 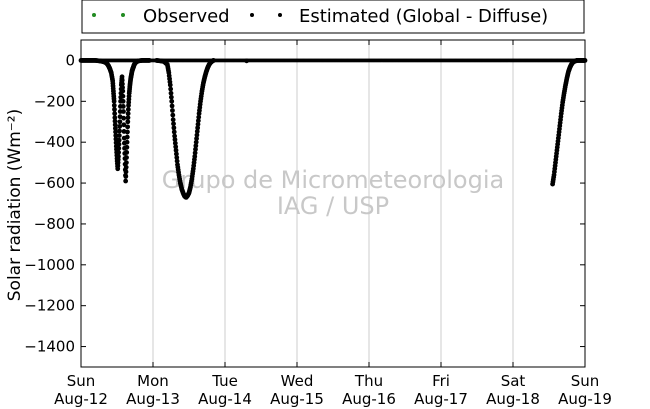 What do you see at coordinates (369, 399) in the screenshot?
I see `x-tick-label-date: Aug-16` at bounding box center [369, 399].